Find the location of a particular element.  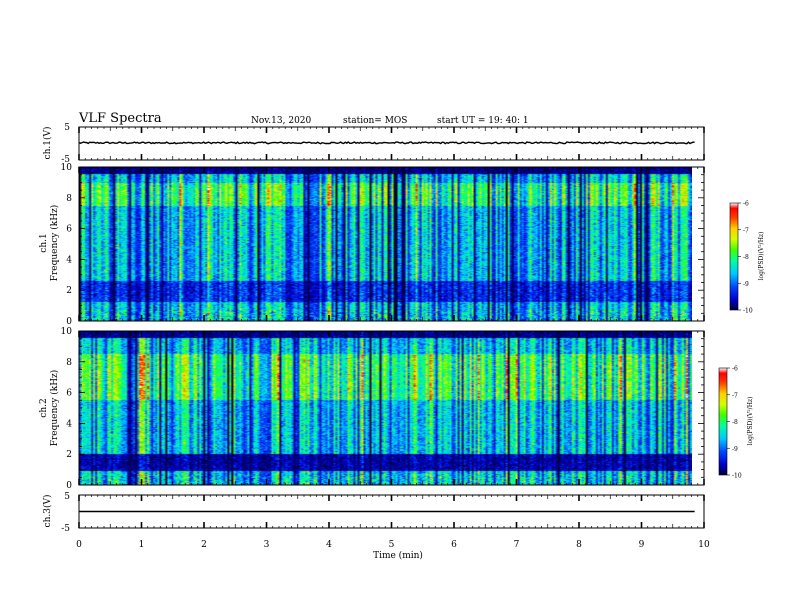

ch1-panel-label: ch.1 is located at coordinates (44, 242).